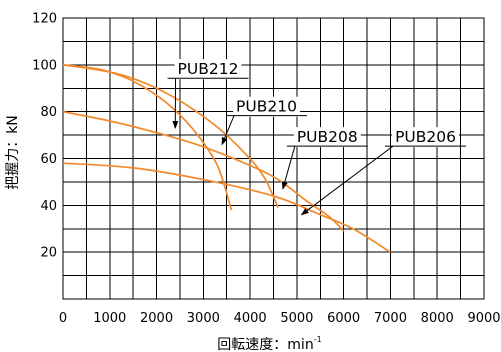 The image size is (501, 352). Describe the element at coordinates (48, 159) in the screenshot. I see `y-tick-label: 60` at that location.